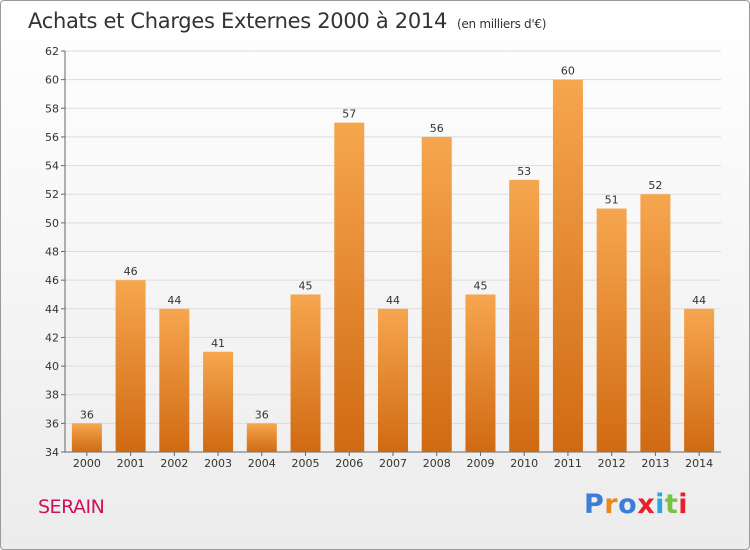 This screenshot has height=550, width=750. What do you see at coordinates (437, 128) in the screenshot?
I see `bar-value-label: 56` at bounding box center [437, 128].